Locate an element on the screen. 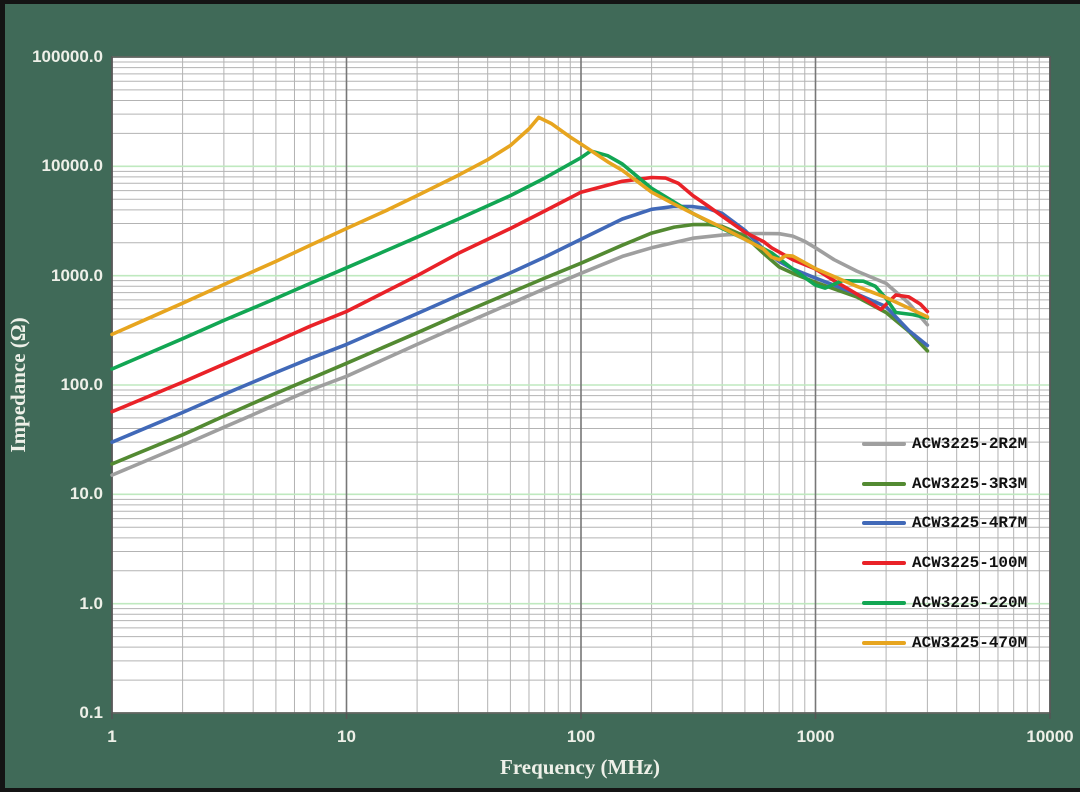 Image resolution: width=1080 pixels, height=792 pixels. y-tick-label: 0.1 is located at coordinates (91, 712).